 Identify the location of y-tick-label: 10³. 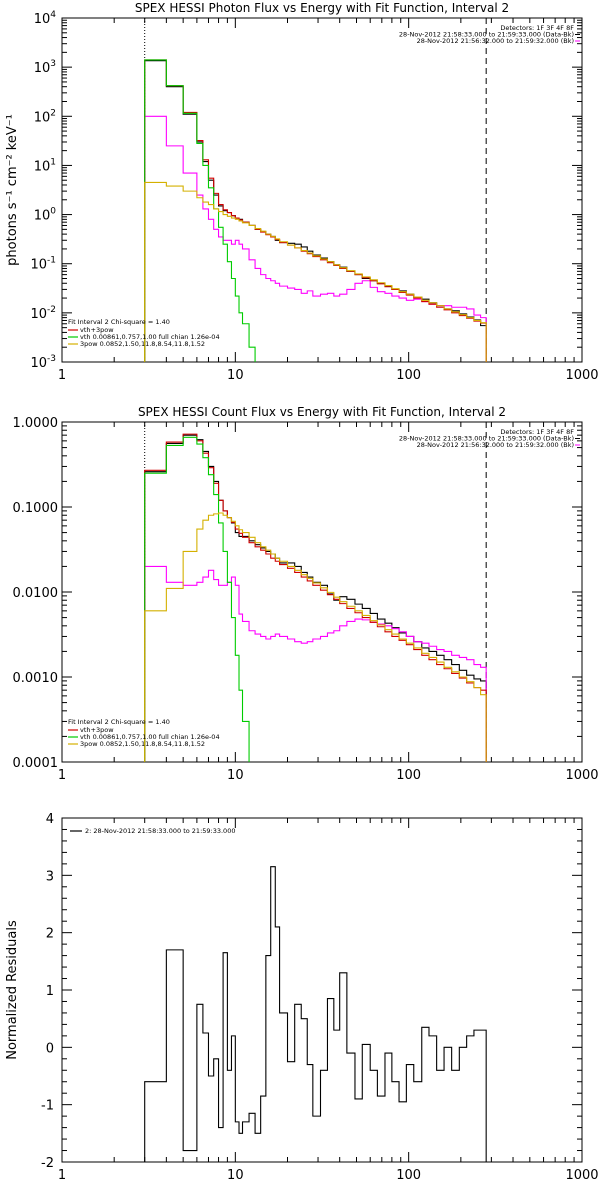
(45, 67).